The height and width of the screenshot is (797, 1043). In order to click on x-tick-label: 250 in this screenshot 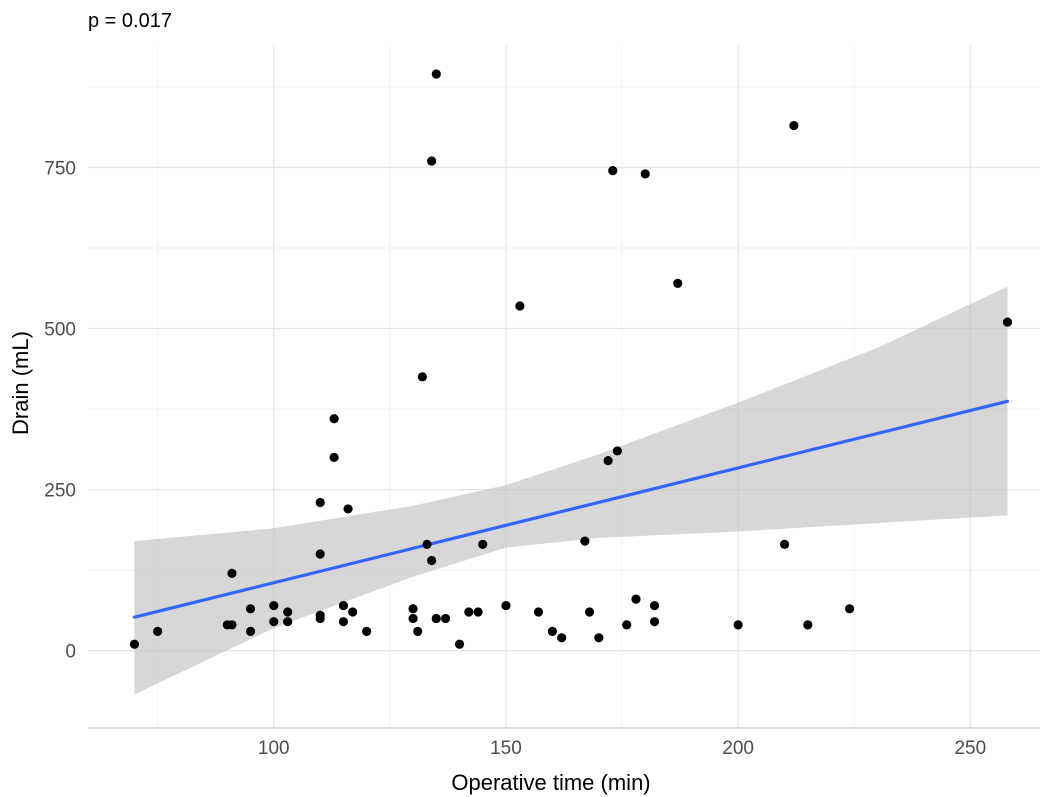, I will do `click(970, 748)`.